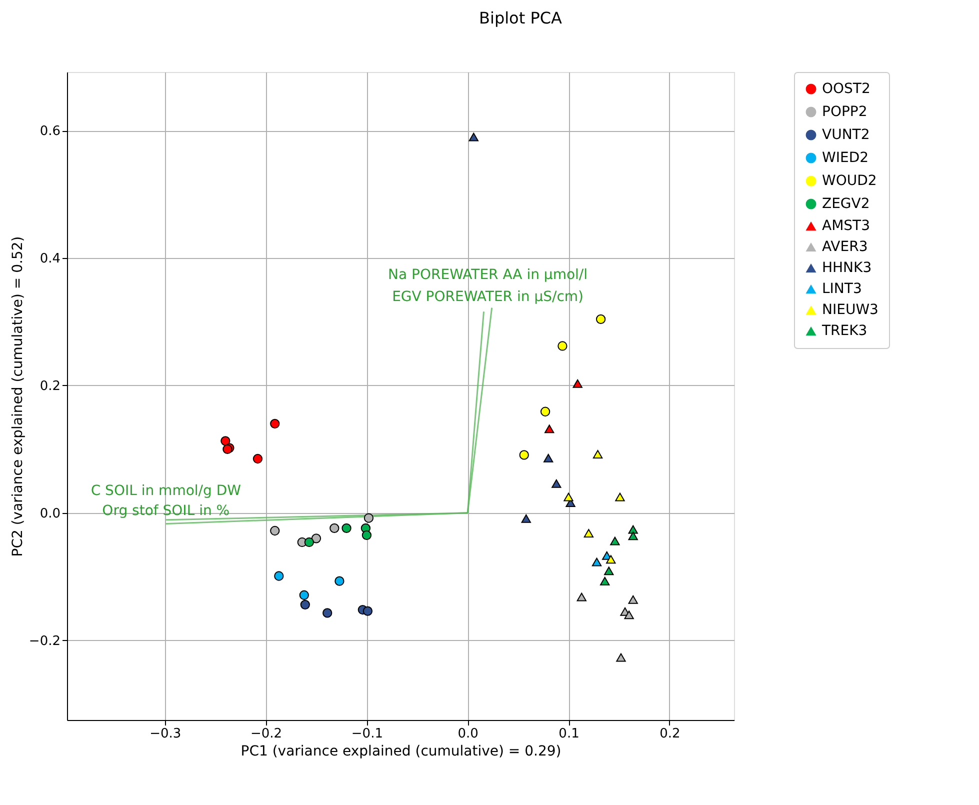  I want to click on legend-label: HHNK3, so click(847, 268).